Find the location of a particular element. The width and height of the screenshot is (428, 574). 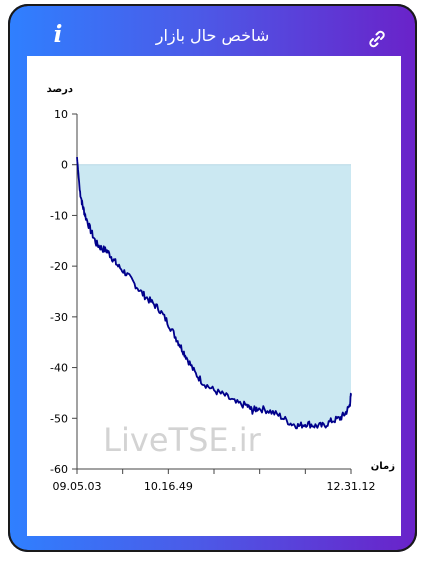

y-tick-label: -10 is located at coordinates (59, 215).